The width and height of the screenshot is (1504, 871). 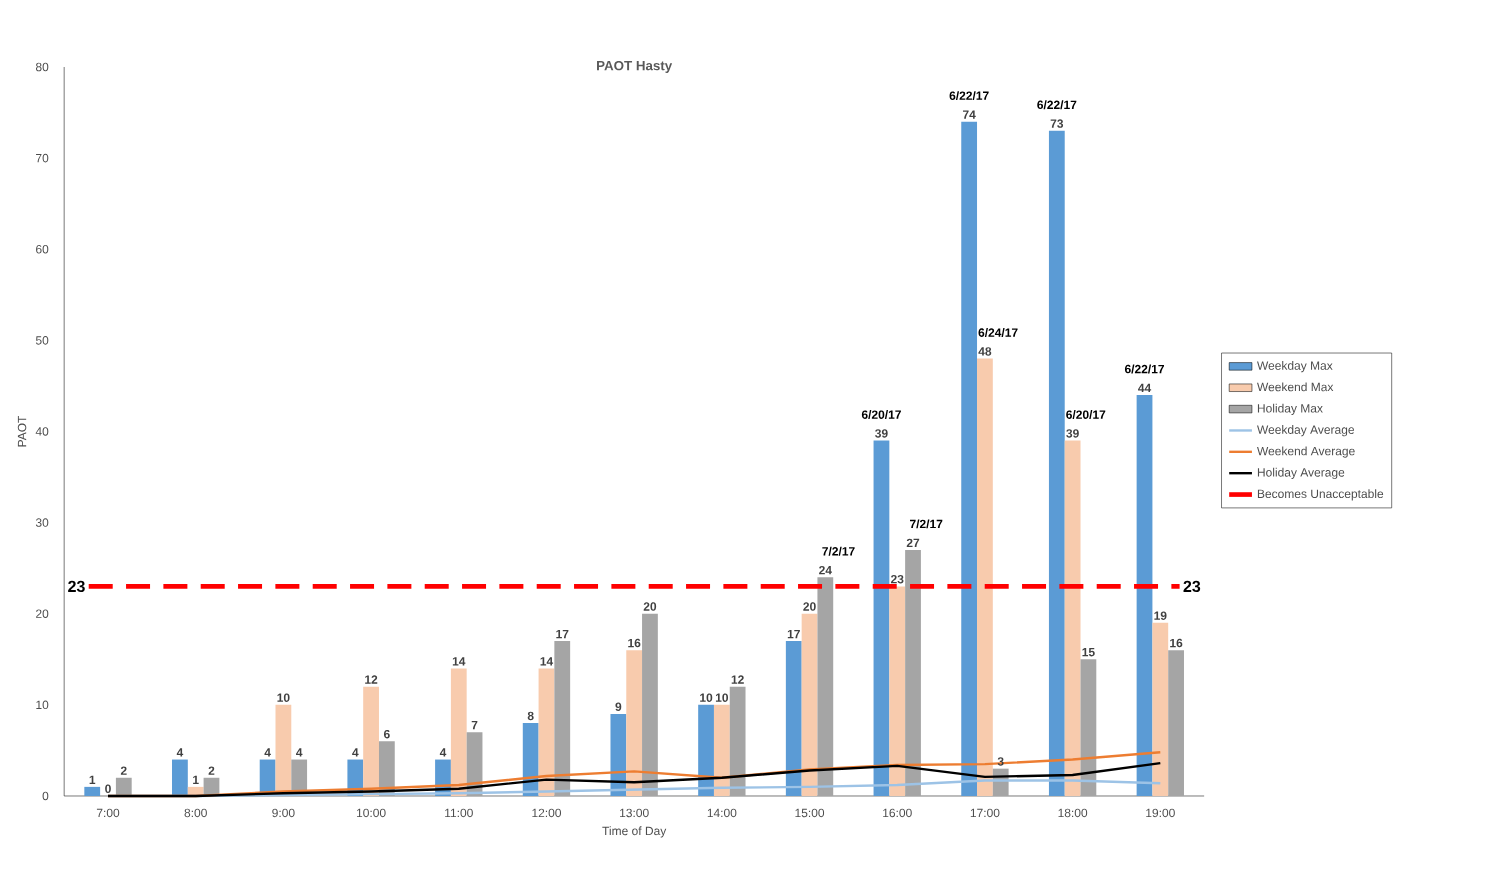 What do you see at coordinates (634, 832) in the screenshot?
I see `x-axis-title: Time of Day` at bounding box center [634, 832].